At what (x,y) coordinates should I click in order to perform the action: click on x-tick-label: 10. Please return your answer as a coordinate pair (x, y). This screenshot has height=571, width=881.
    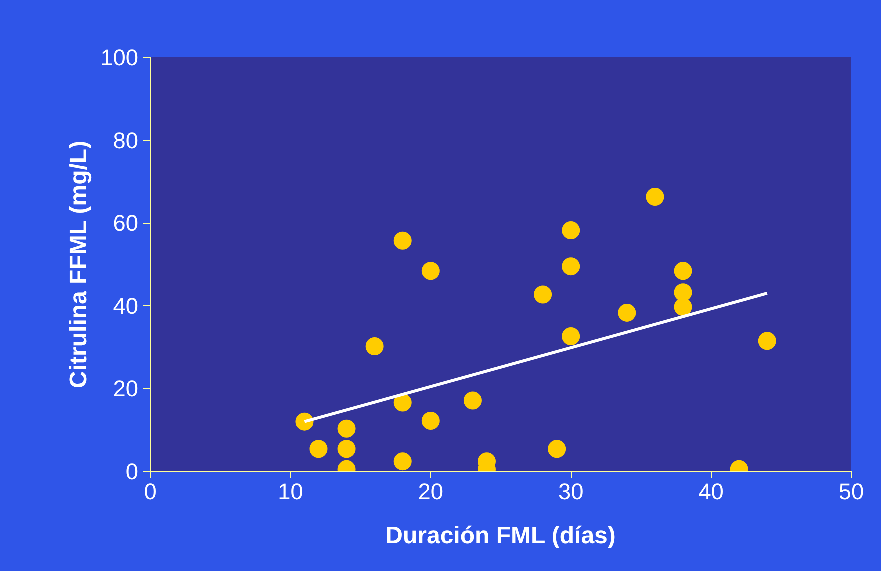
    Looking at the image, I should click on (291, 491).